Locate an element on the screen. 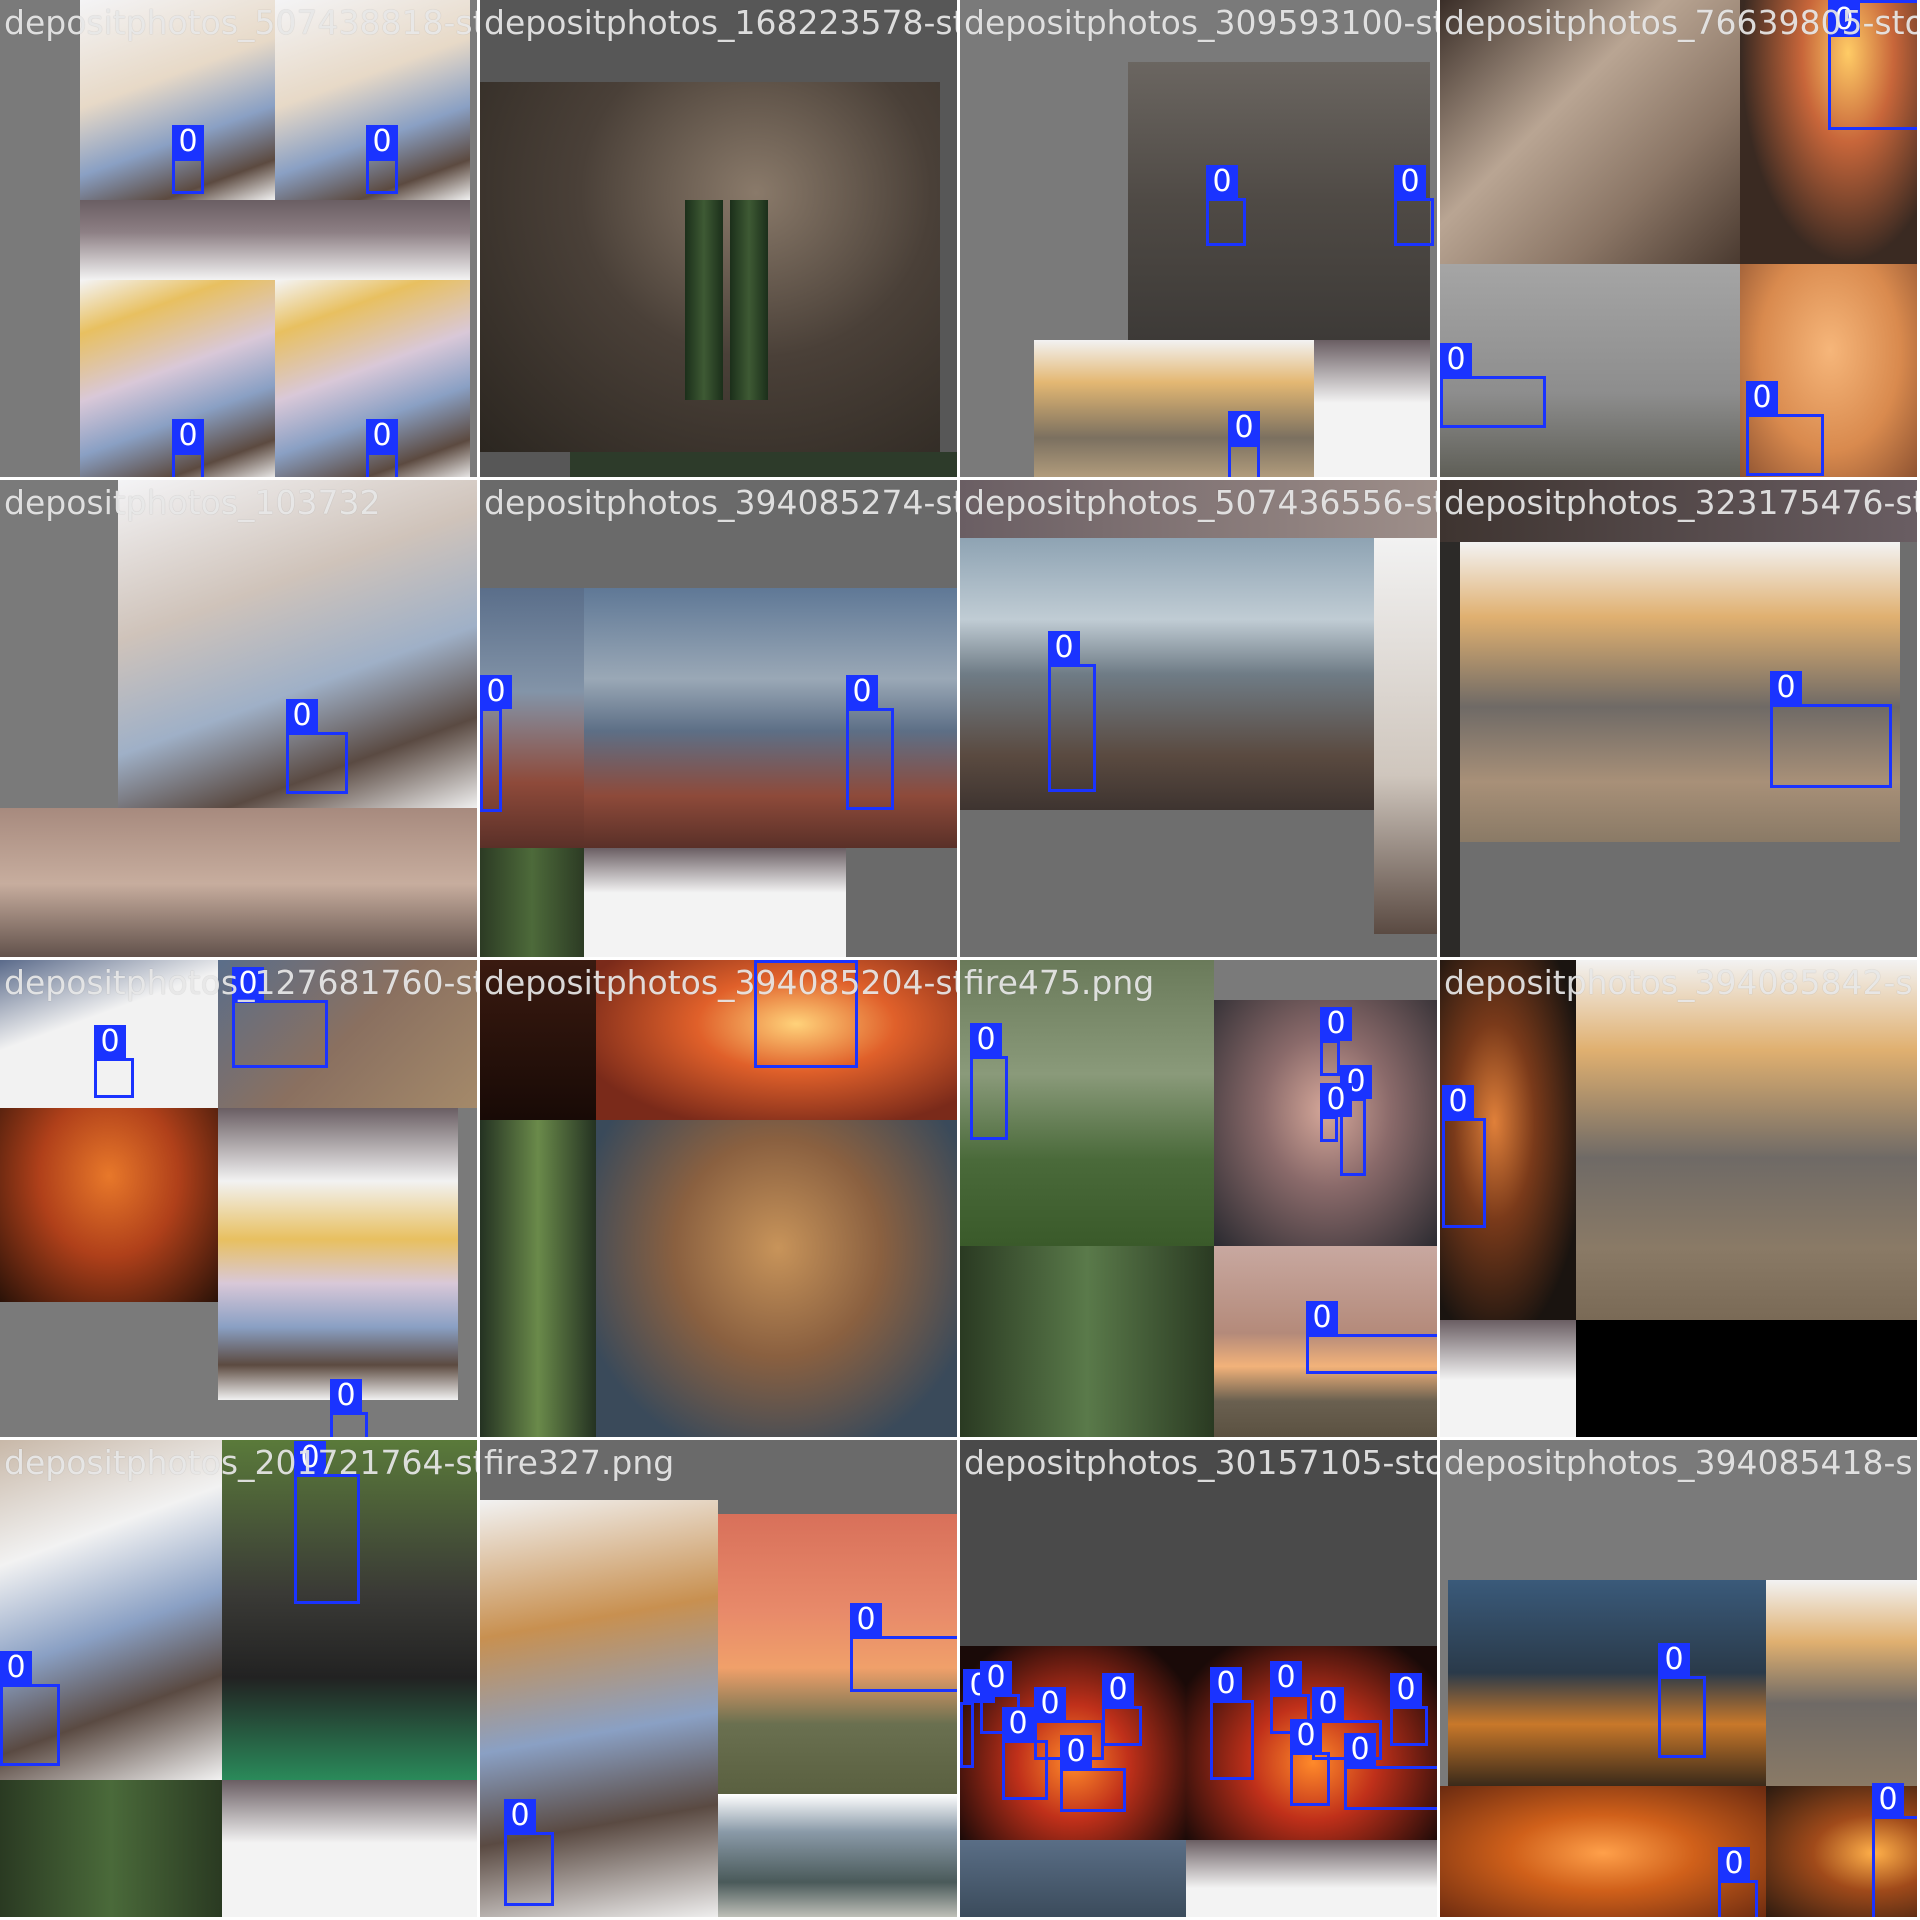 The height and width of the screenshot is (1920, 1920). photo-bottles-campfire is located at coordinates (778, 1280).